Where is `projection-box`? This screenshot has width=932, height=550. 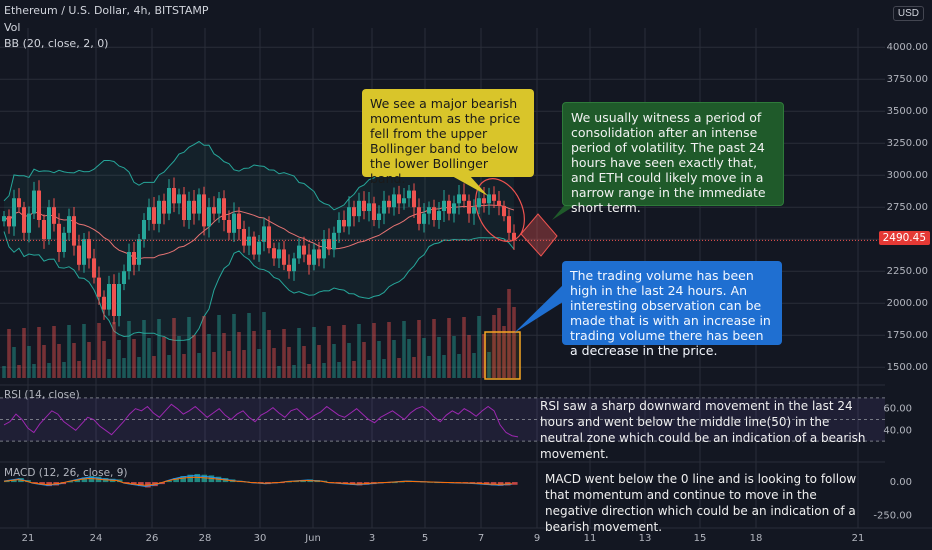 projection-box is located at coordinates (539, 235).